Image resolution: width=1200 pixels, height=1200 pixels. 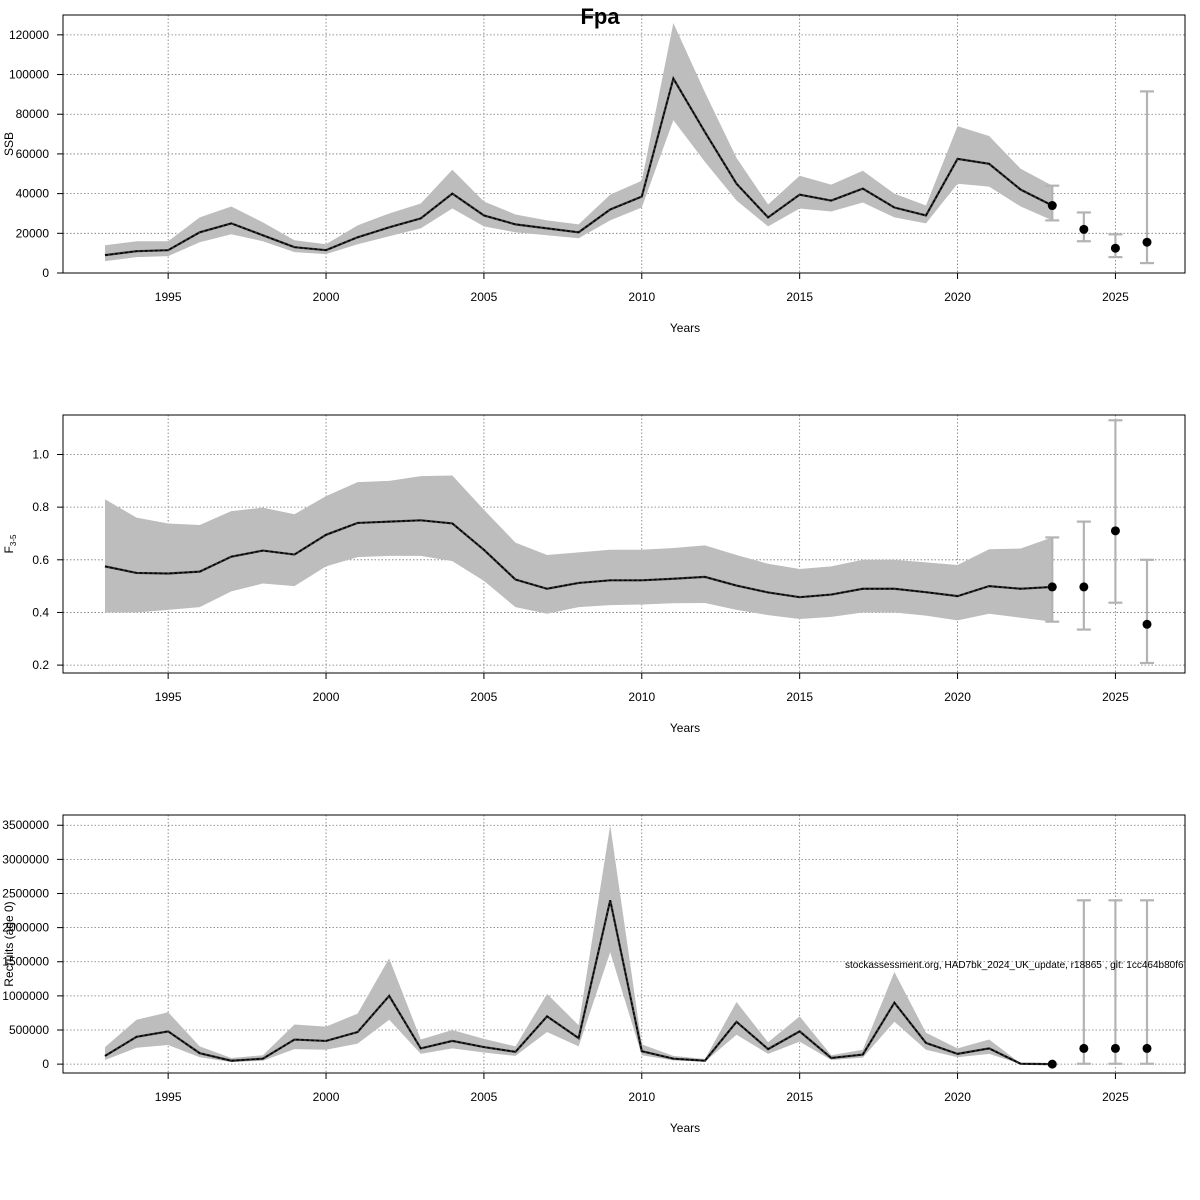 I want to click on figure-title: Fpa, so click(x=600, y=16).